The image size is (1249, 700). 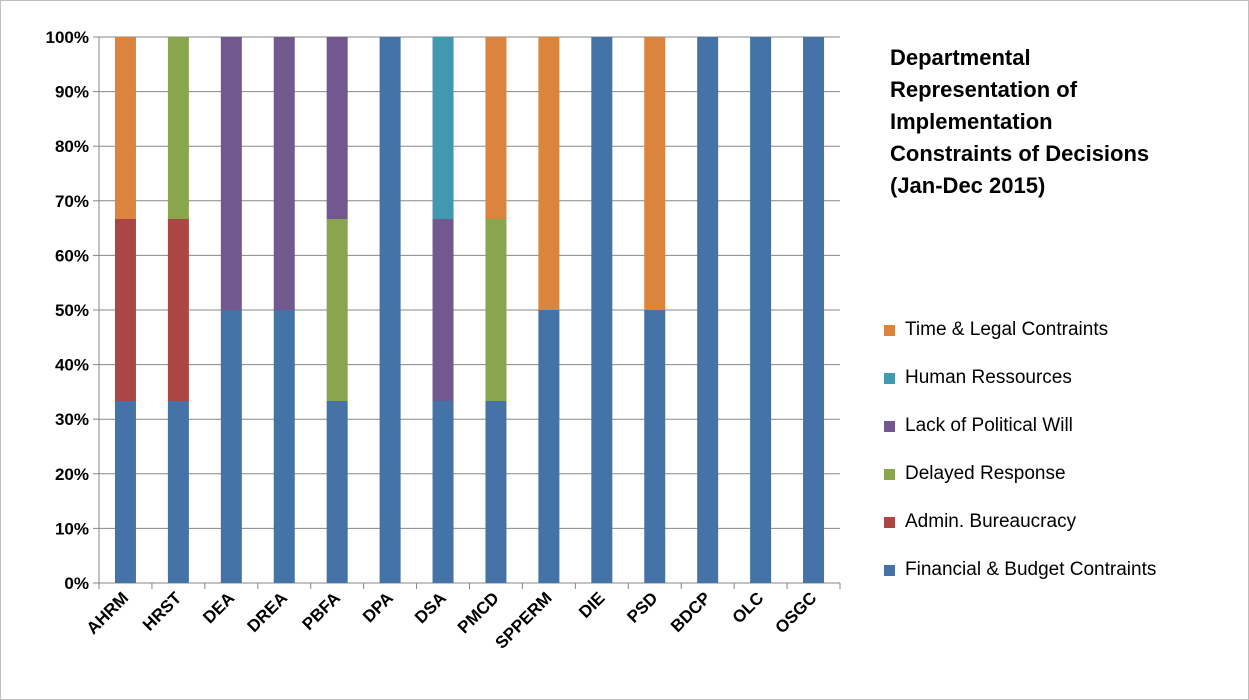 What do you see at coordinates (591, 604) in the screenshot?
I see `x-tick-label: DIE` at bounding box center [591, 604].